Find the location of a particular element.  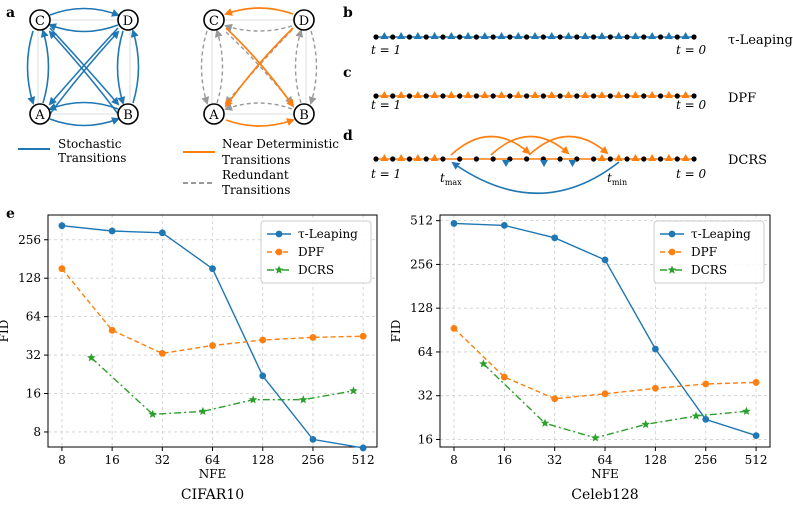

node-a-label: A is located at coordinates (39, 115).